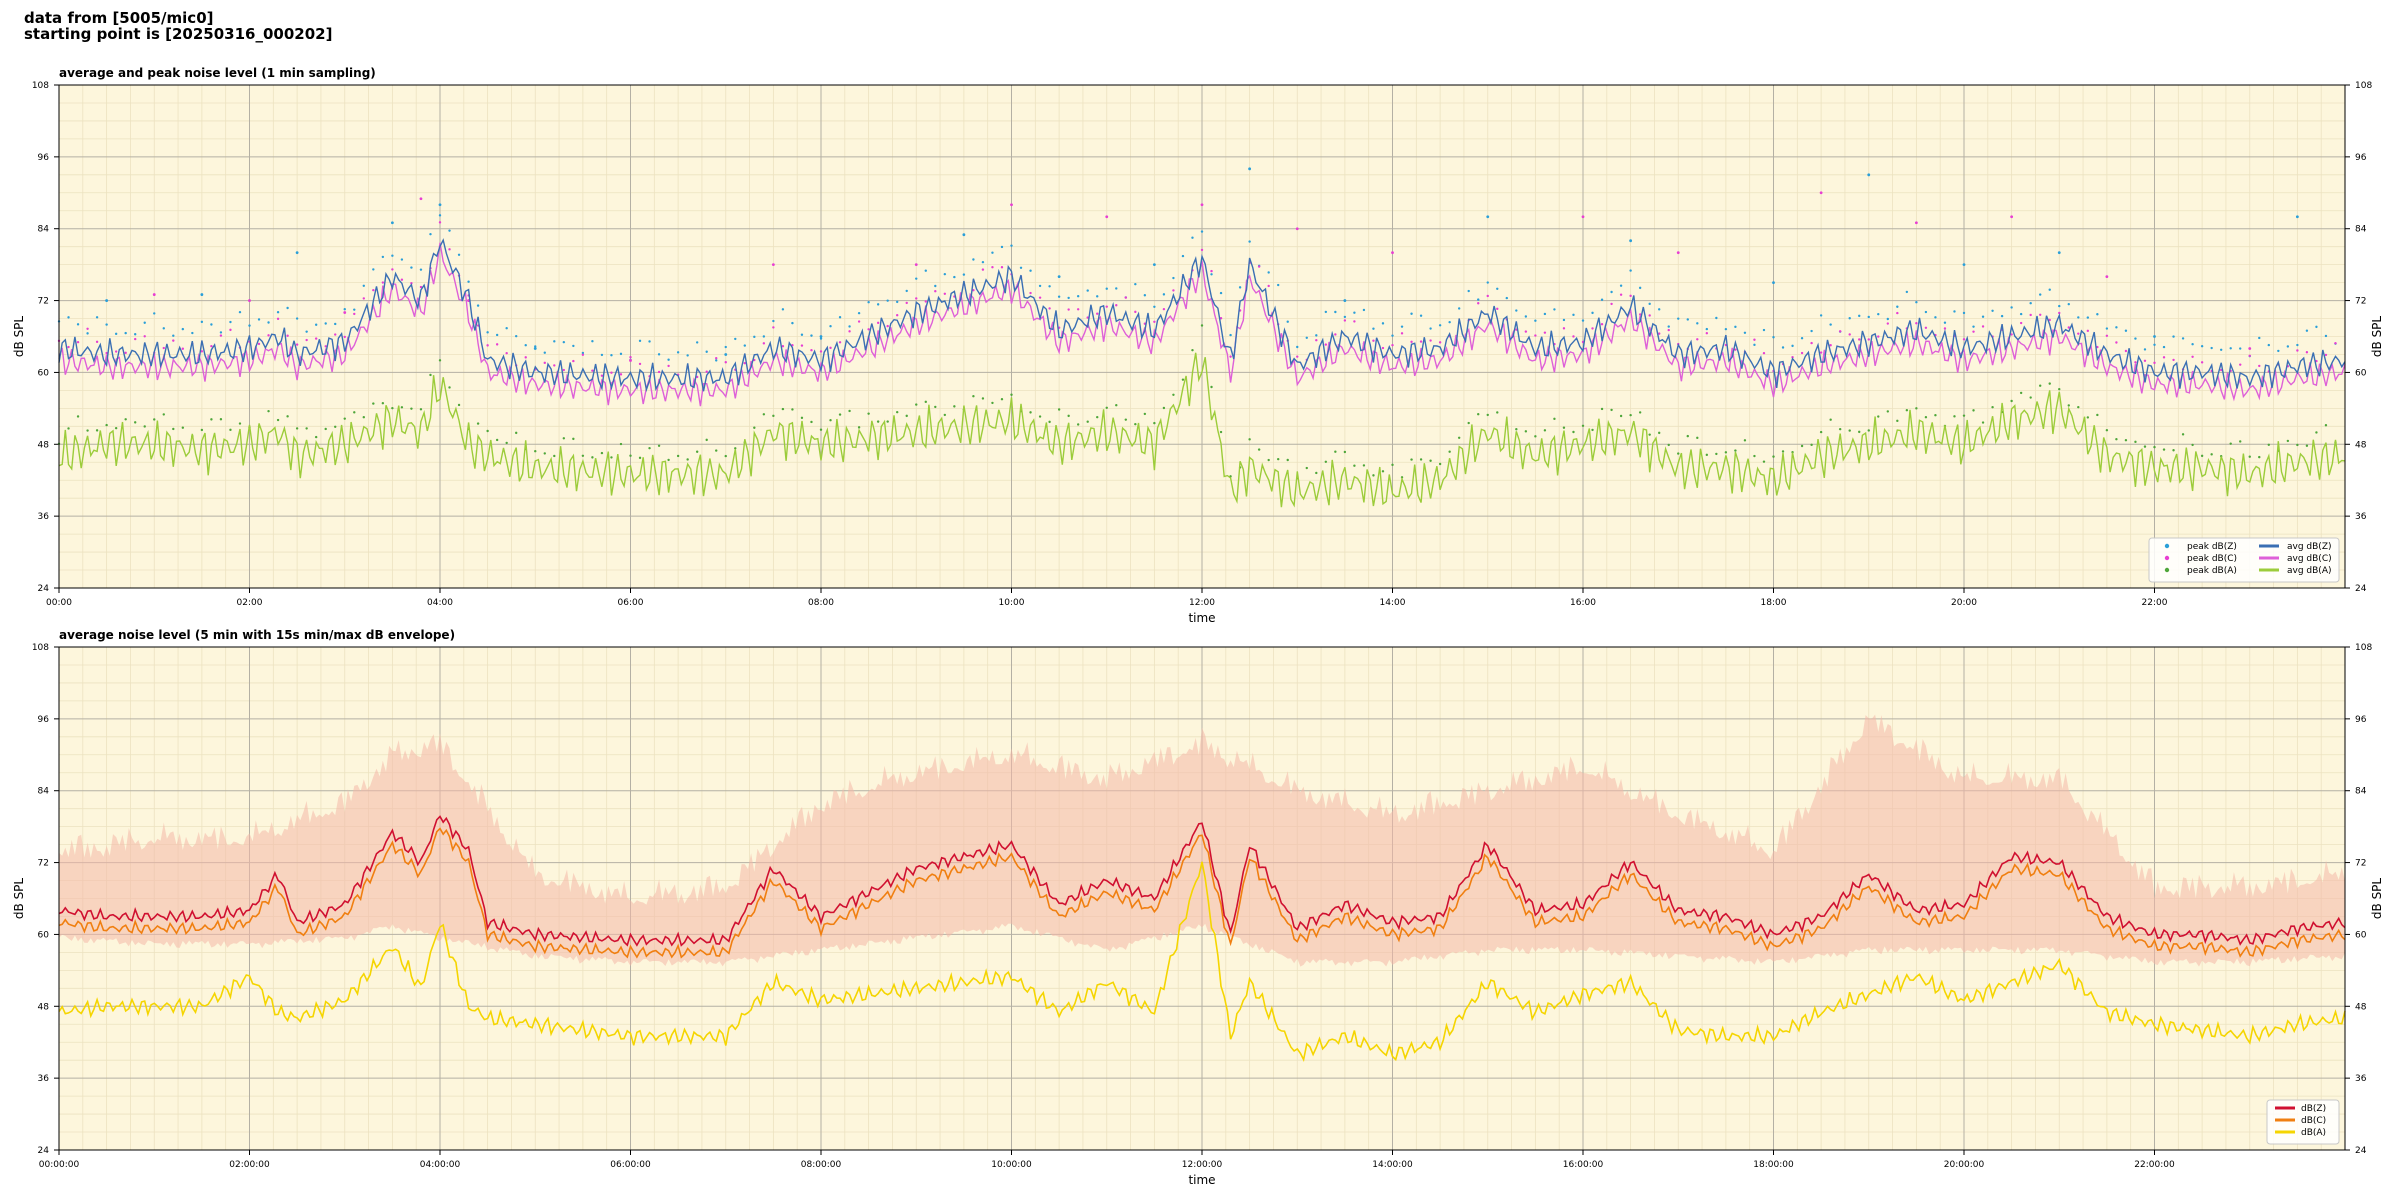 Image resolution: width=2400 pixels, height=1200 pixels. Describe the element at coordinates (2361, 1079) in the screenshot. I see `y-tick-label-right: 36` at that location.